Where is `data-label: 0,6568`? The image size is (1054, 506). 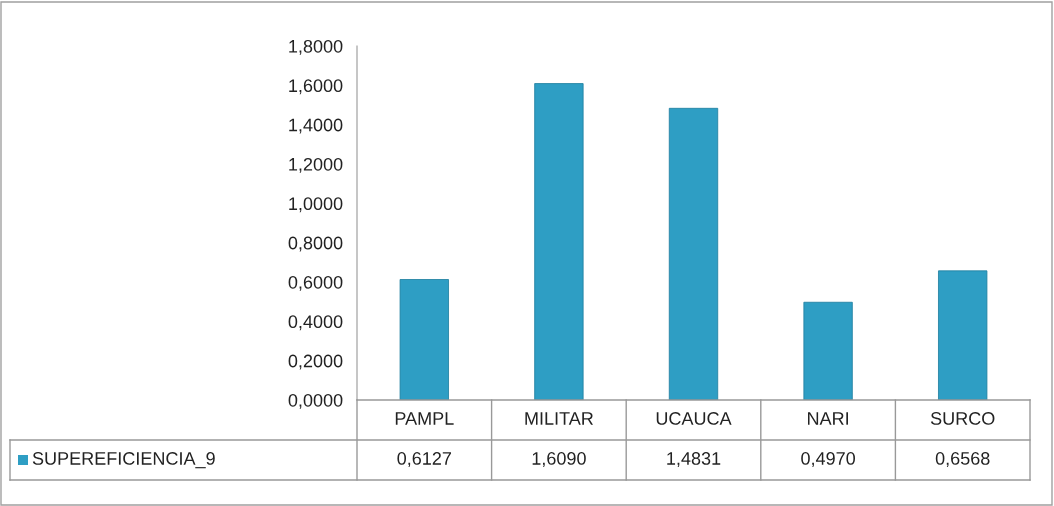
data-label: 0,6568 is located at coordinates (962, 459).